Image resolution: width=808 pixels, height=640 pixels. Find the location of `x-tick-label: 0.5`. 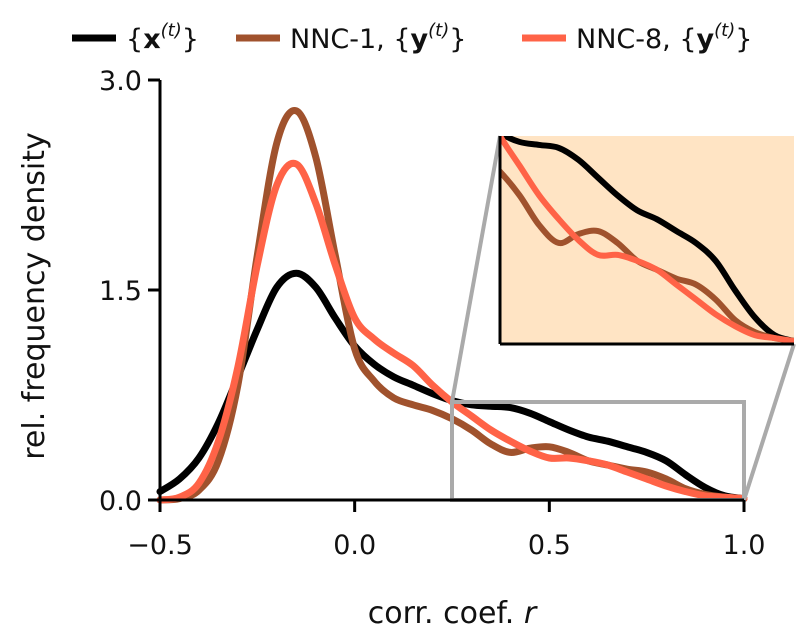

x-tick-label: 0.5 is located at coordinates (549, 545).